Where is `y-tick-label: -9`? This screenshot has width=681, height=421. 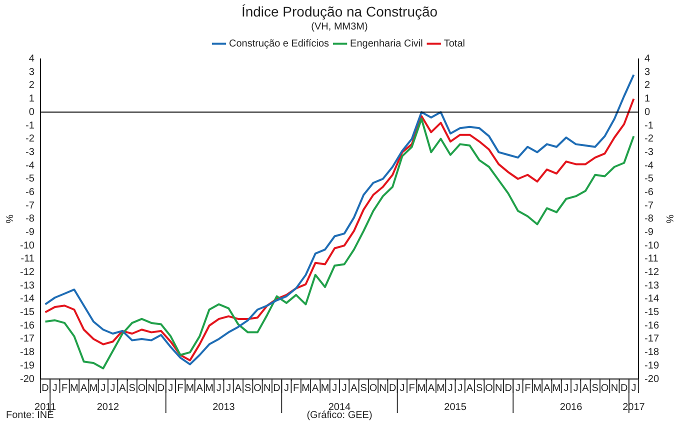
y-tick-label: -9 is located at coordinates (30, 232).